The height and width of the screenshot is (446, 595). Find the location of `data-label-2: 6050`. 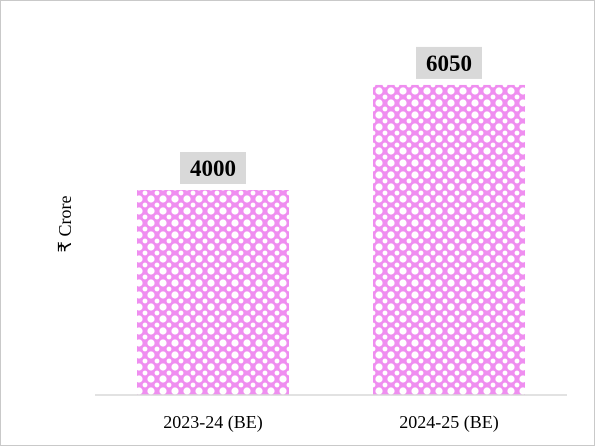

data-label-2: 6050 is located at coordinates (449, 63).